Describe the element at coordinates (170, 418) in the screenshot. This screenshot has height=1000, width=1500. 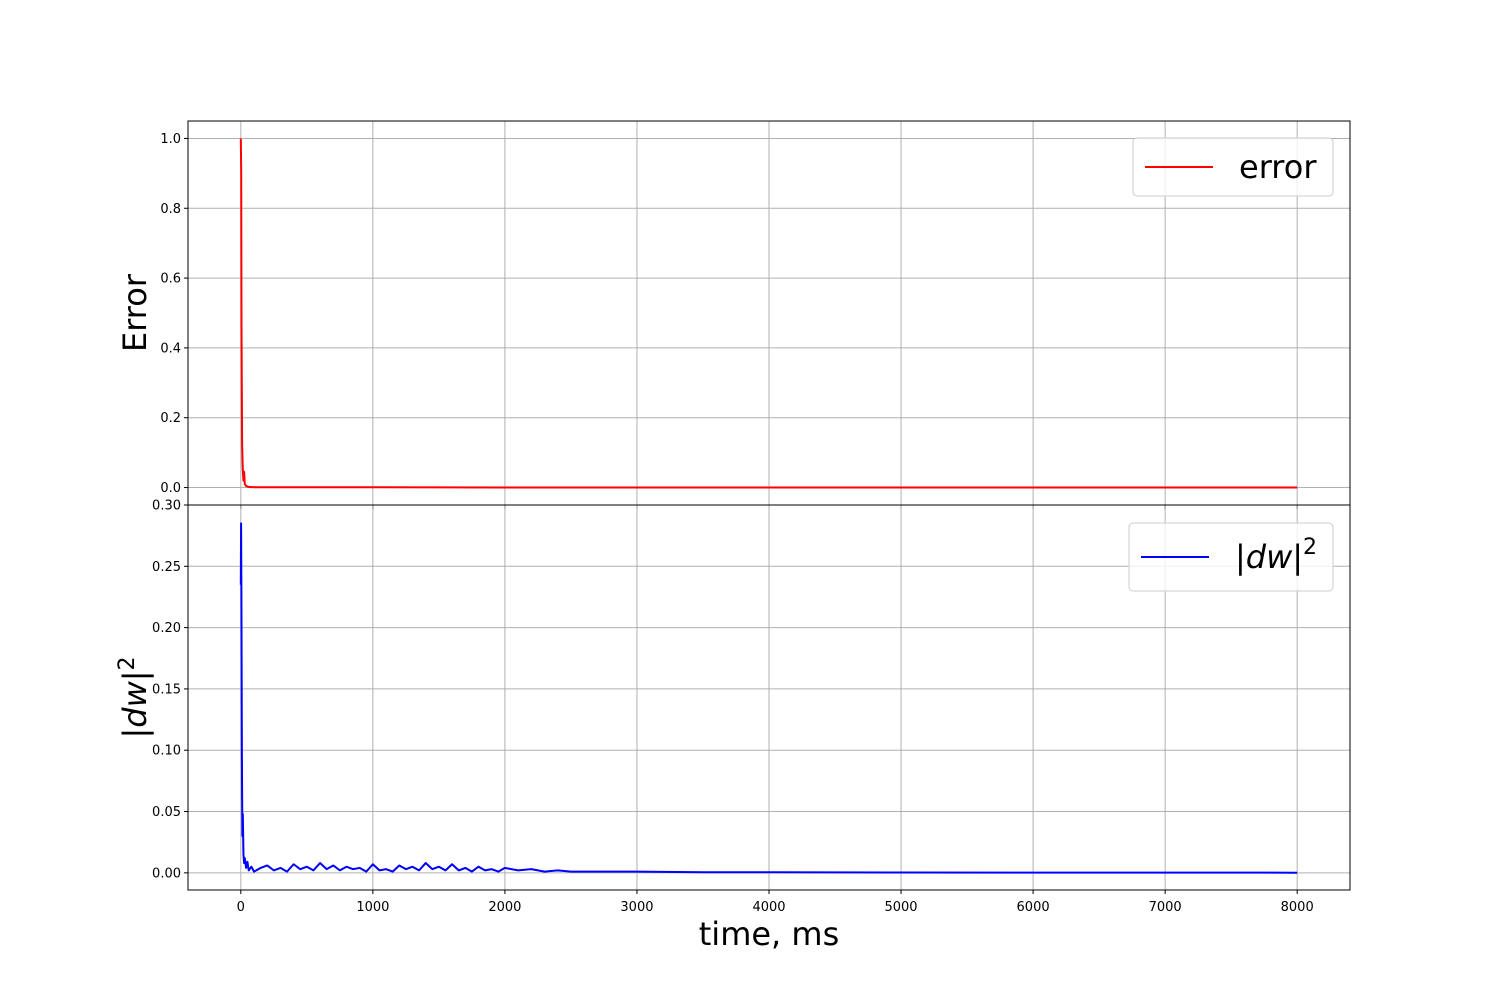
I see `y-tick-label: 0.2` at that location.